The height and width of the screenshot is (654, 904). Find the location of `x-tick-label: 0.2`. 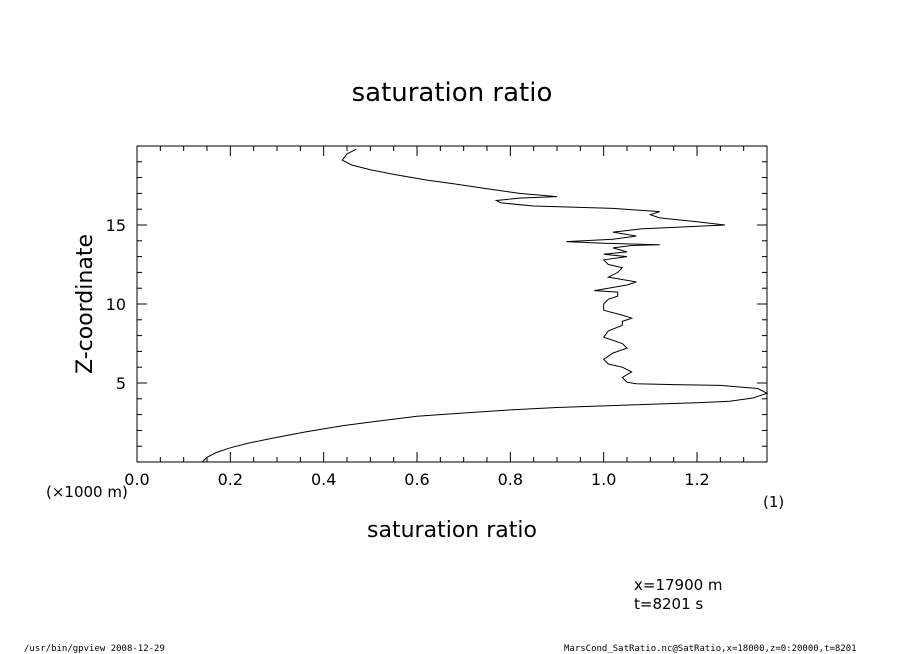

x-tick-label: 0.2 is located at coordinates (230, 479).